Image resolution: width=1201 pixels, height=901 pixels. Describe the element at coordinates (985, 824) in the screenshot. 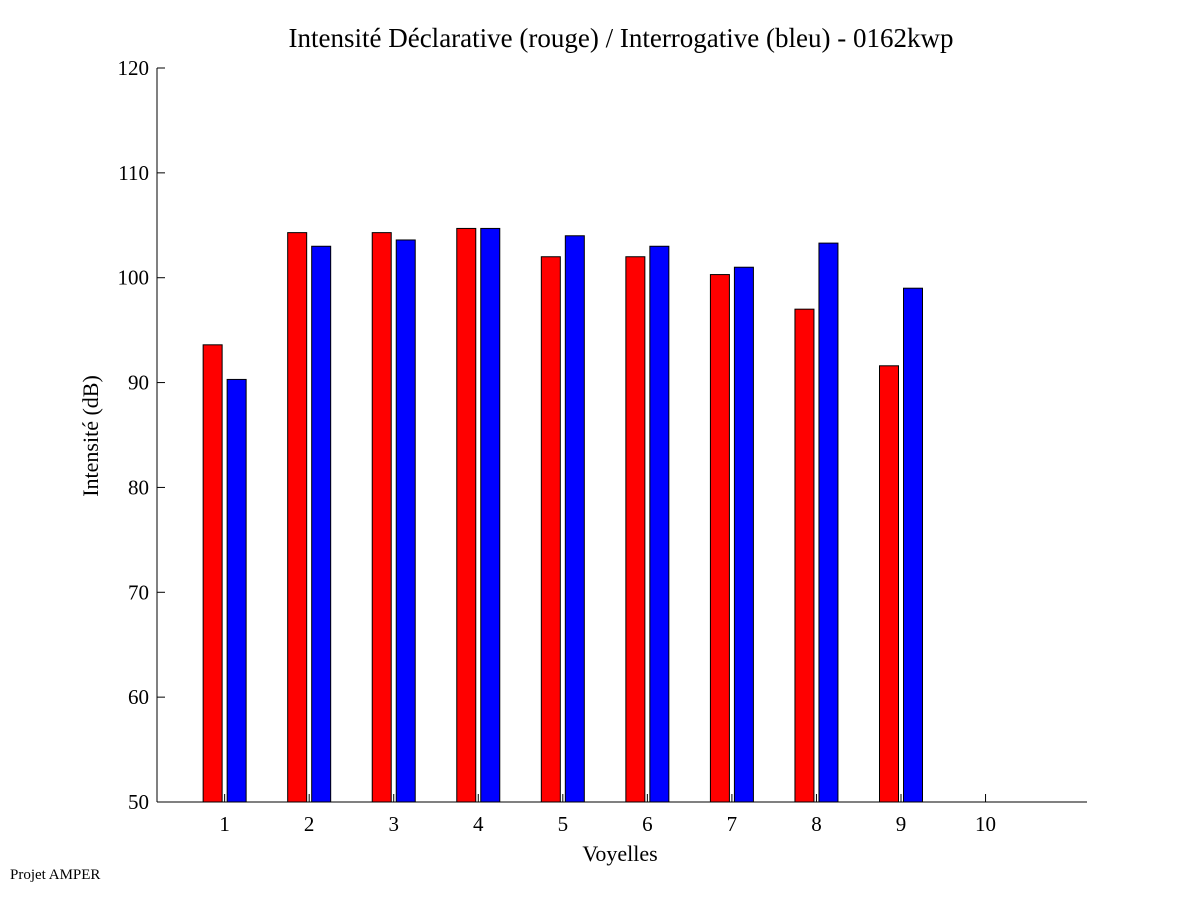

I see `x-tick-label-10: 10` at that location.